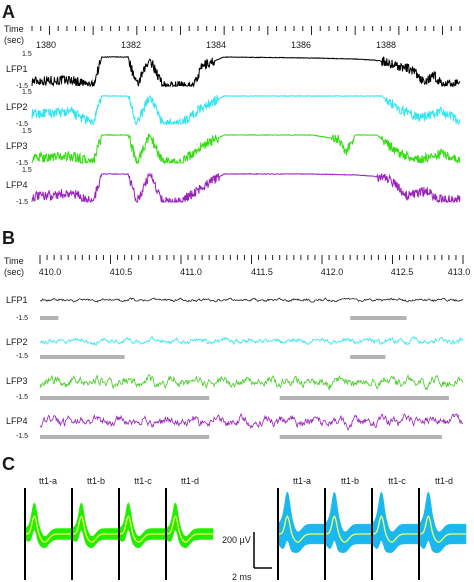 The height and width of the screenshot is (582, 474). I want to click on panel-b-time-ticks, so click(251, 259).